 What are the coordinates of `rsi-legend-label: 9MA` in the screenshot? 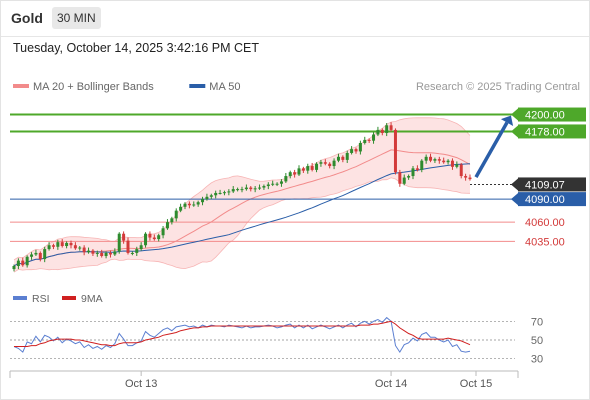 It's located at (92, 299).